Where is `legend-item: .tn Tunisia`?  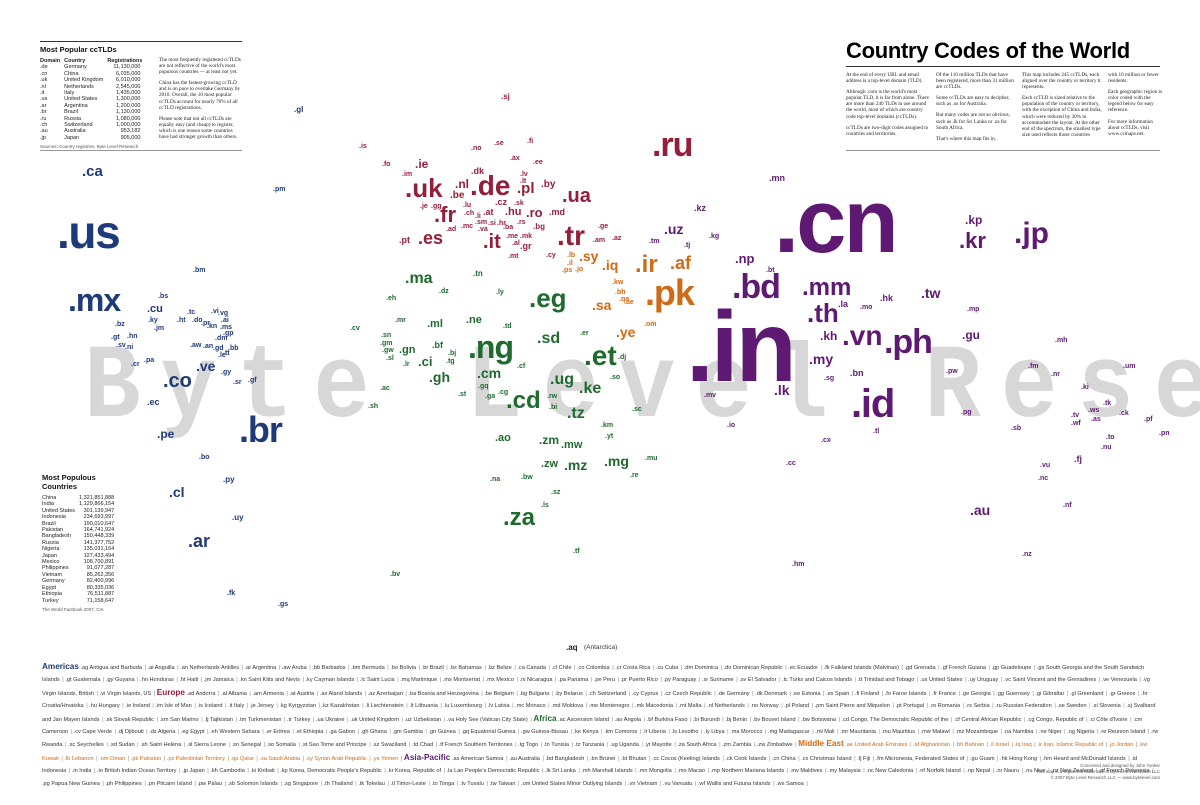
legend-item: .tn Tunisia is located at coordinates (556, 745).